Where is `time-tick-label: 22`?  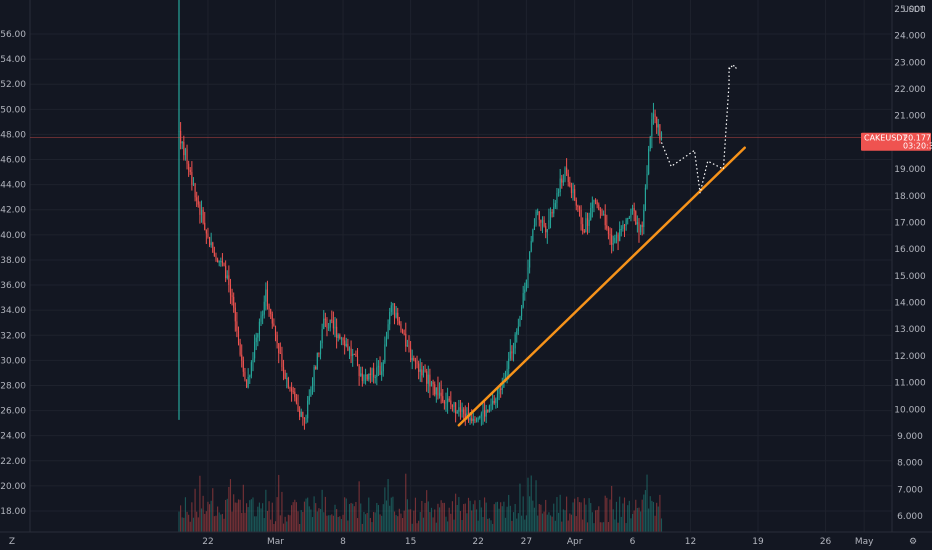
time-tick-label: 22 is located at coordinates (477, 542).